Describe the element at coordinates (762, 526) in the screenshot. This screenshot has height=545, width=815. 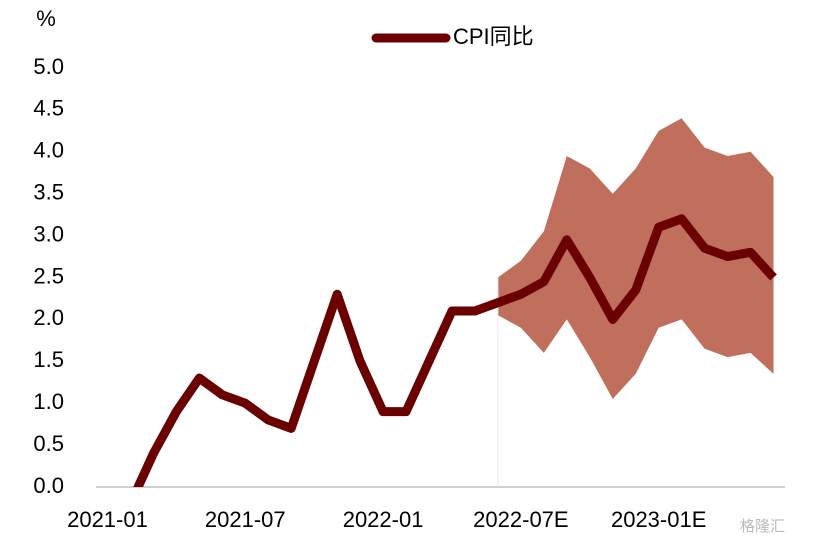
I see `watermark: 格隆汇` at that location.